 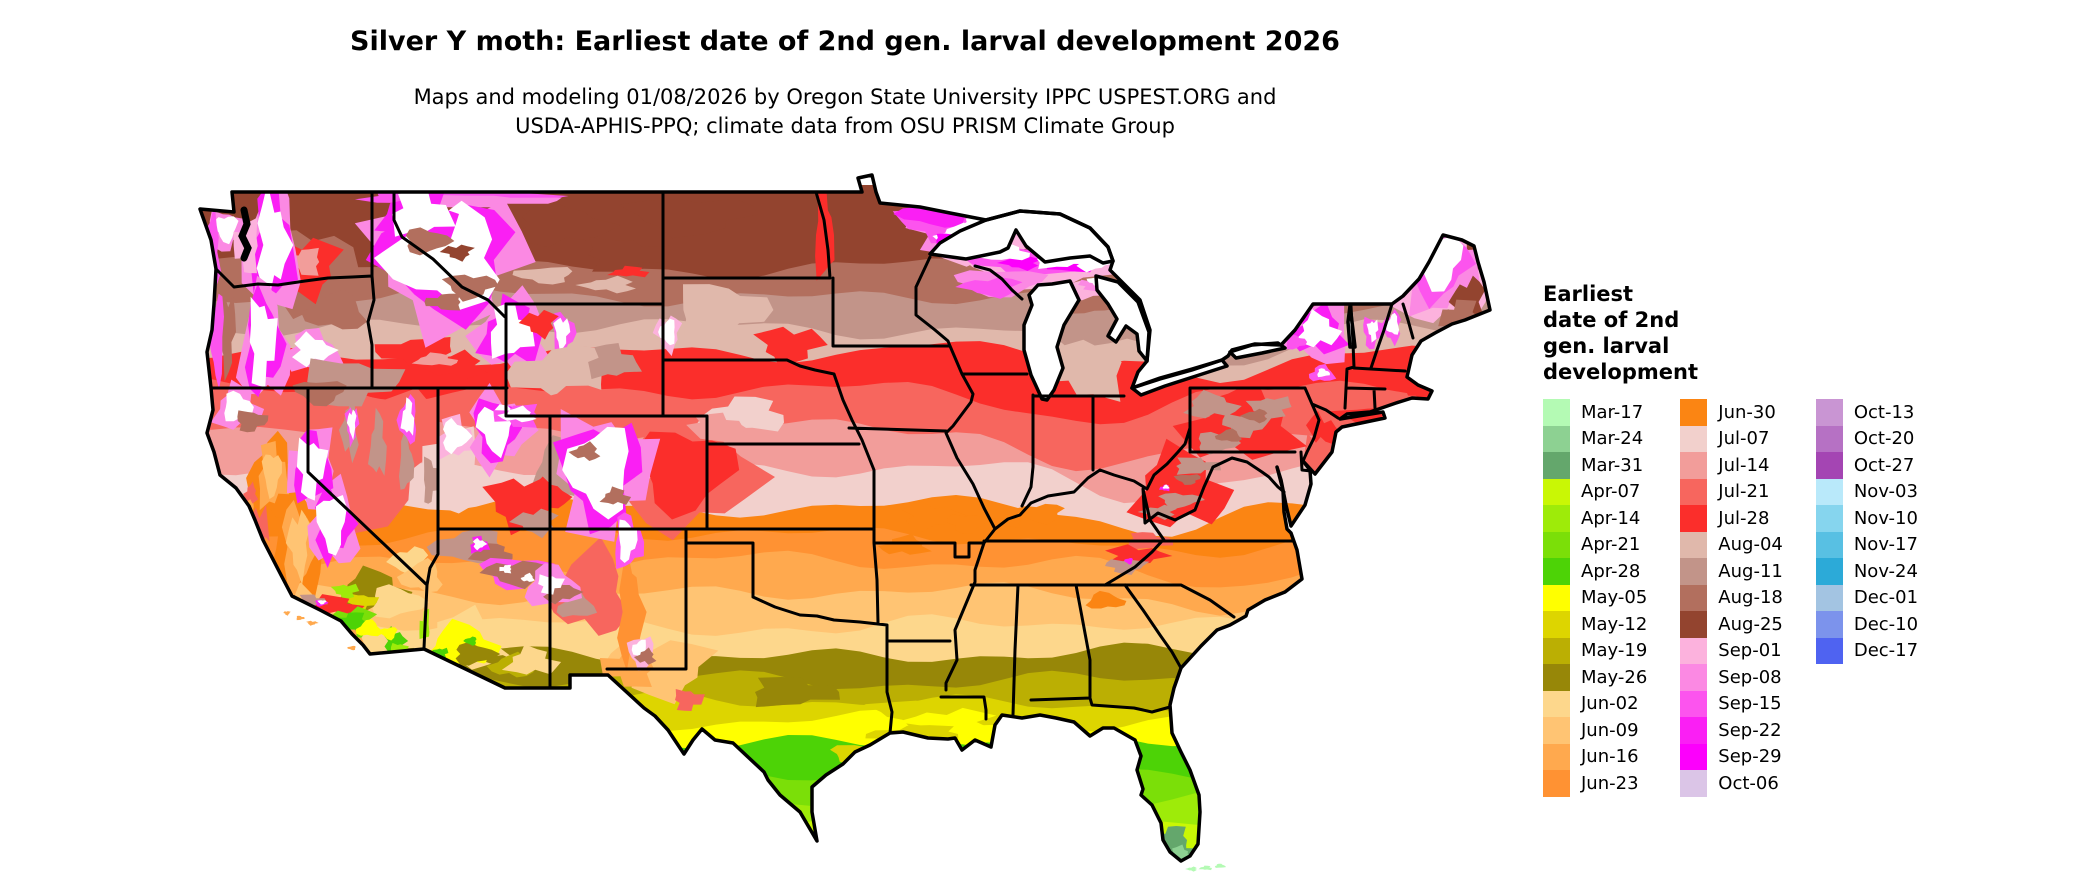 What do you see at coordinates (1731, 597) in the screenshot?
I see `legend-item: Aug-18` at bounding box center [1731, 597].